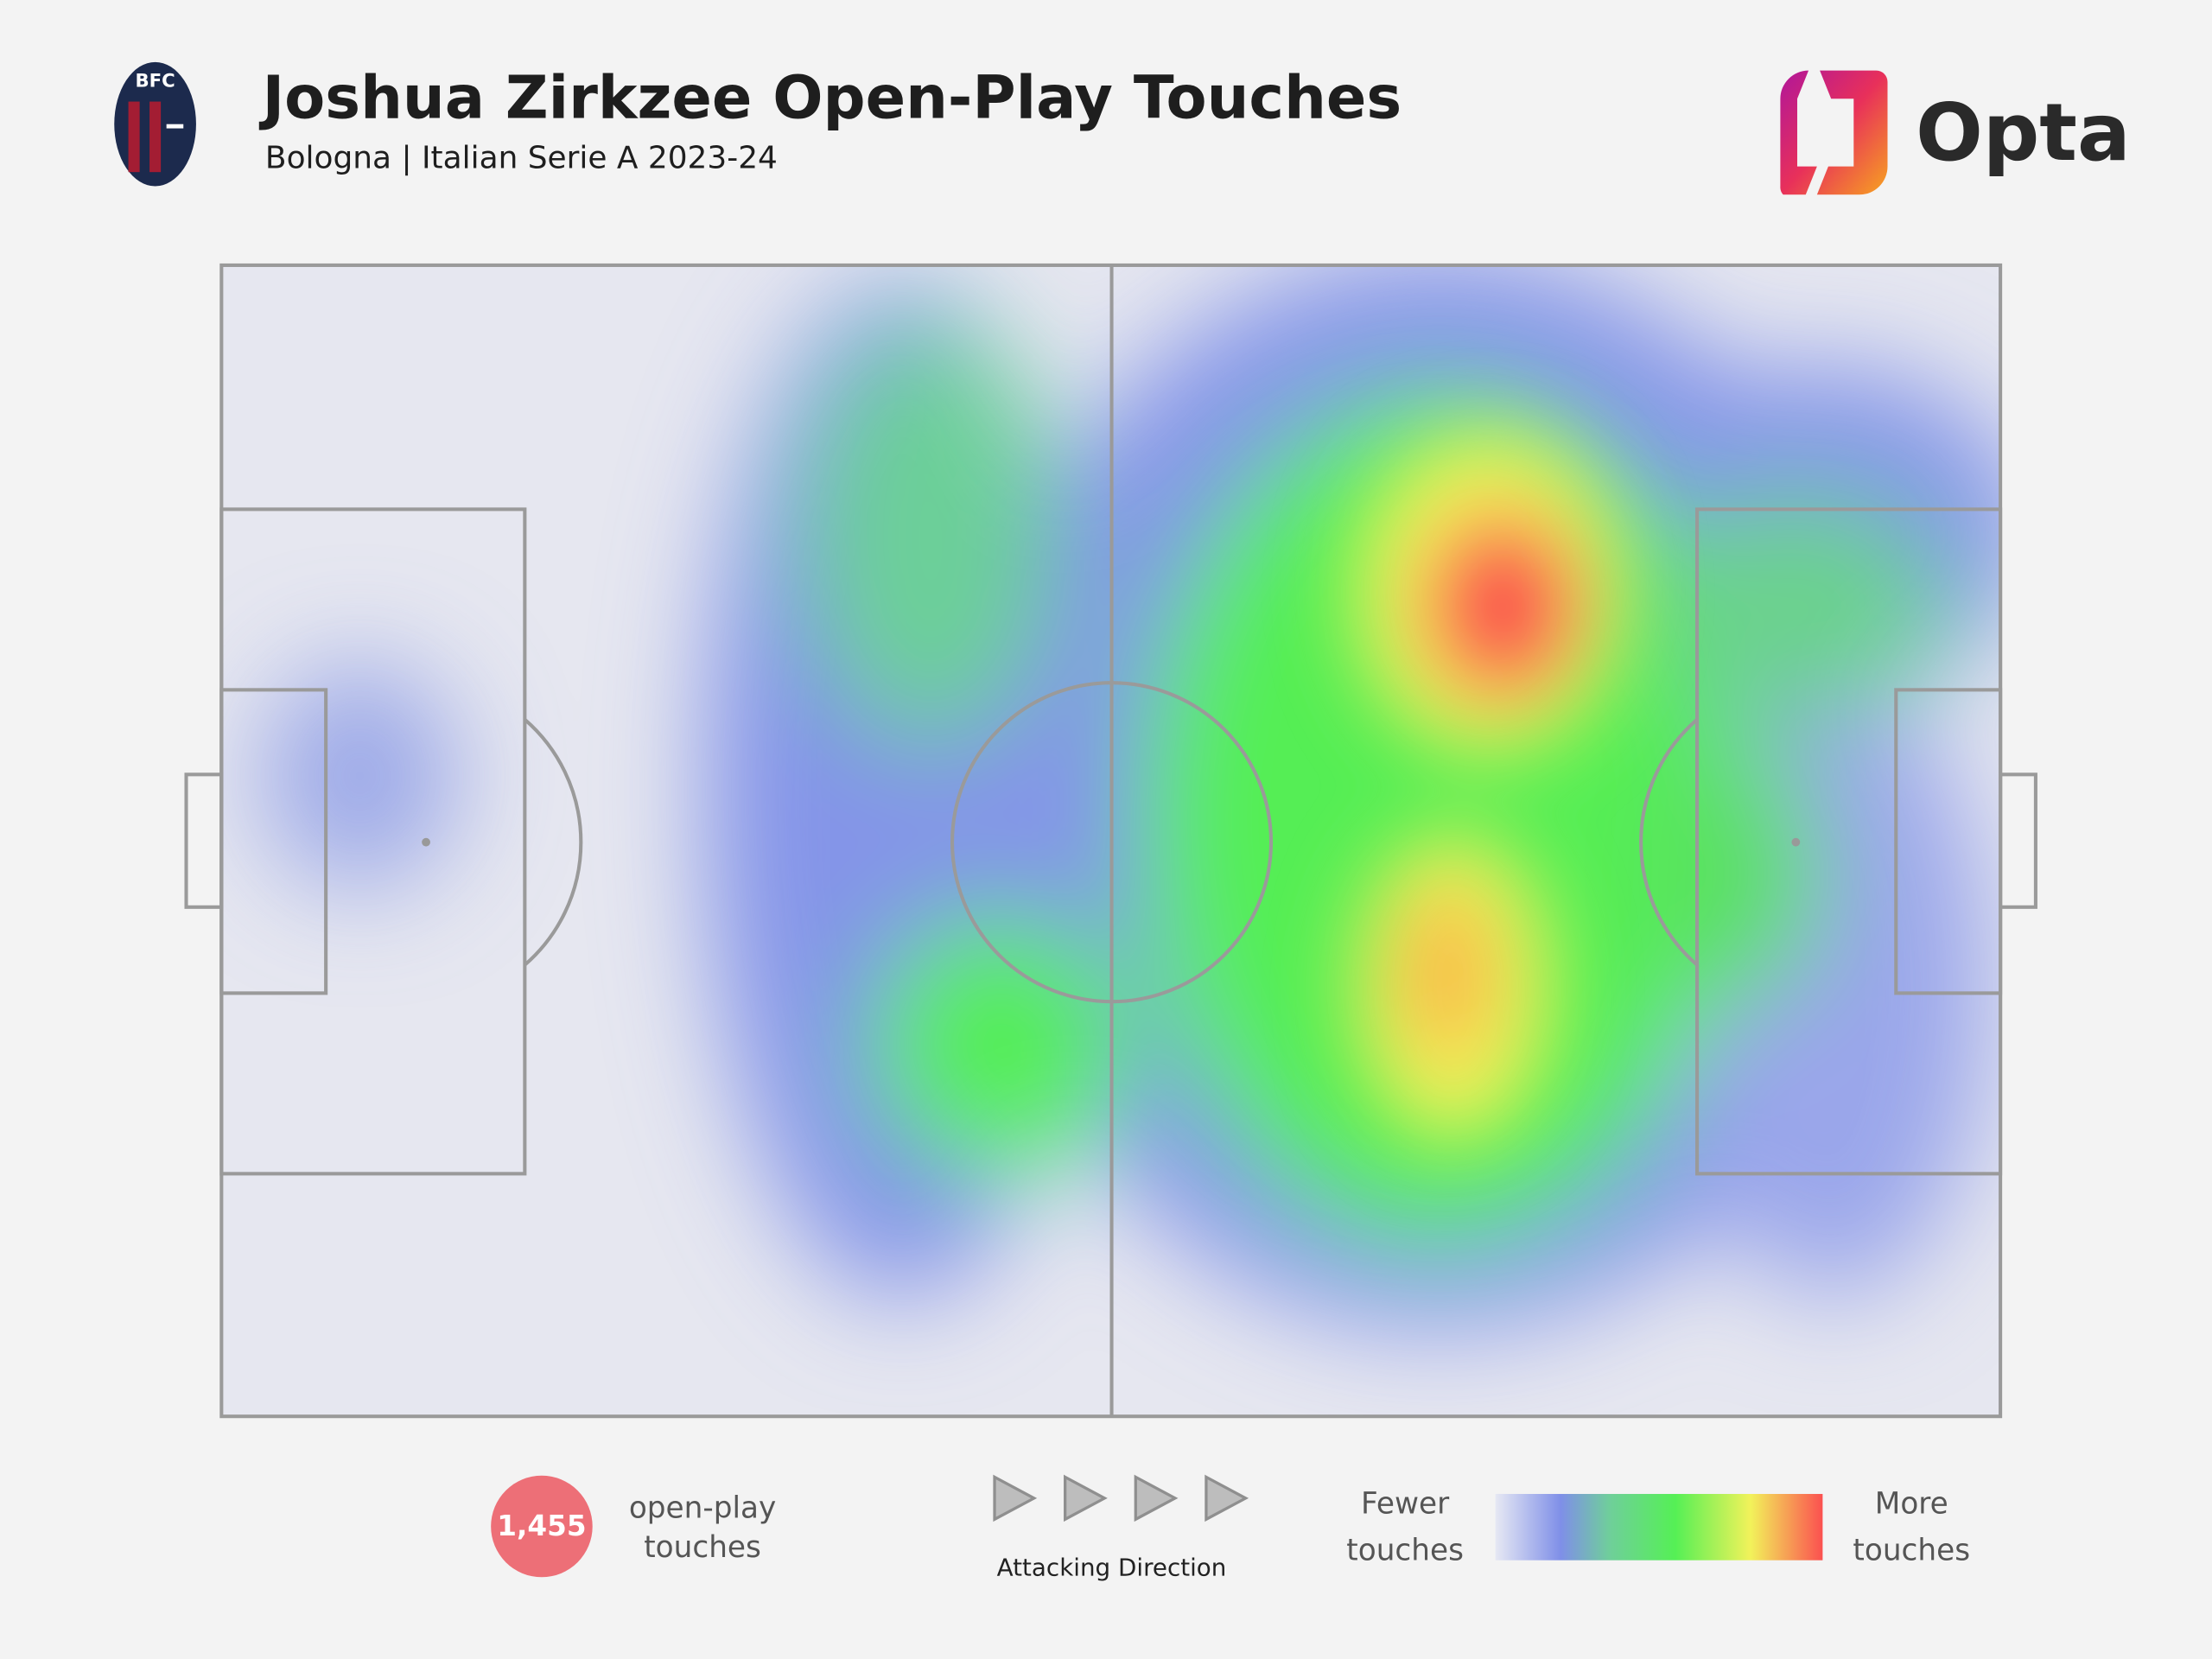 The width and height of the screenshot is (2212, 1659). Describe the element at coordinates (155, 124) in the screenshot. I see `club-badge: BFC` at that location.